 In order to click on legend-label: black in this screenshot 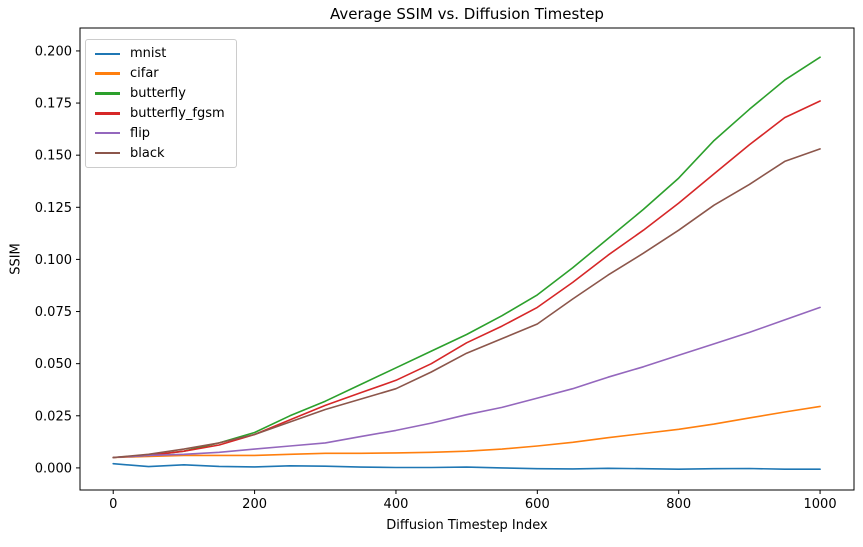, I will do `click(147, 153)`.